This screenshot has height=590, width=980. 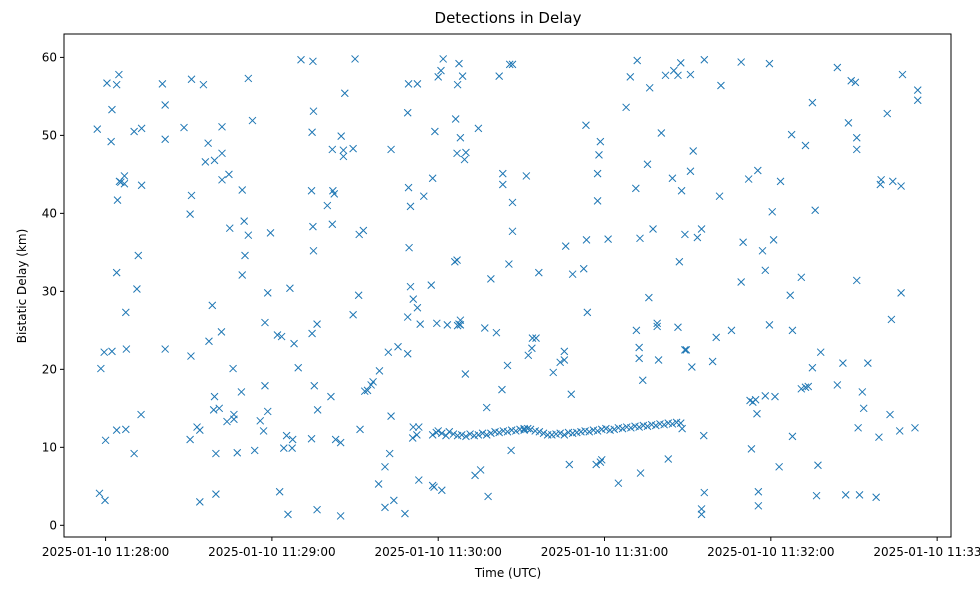 What do you see at coordinates (53, 525) in the screenshot?
I see `y-tick-label: 0` at bounding box center [53, 525].